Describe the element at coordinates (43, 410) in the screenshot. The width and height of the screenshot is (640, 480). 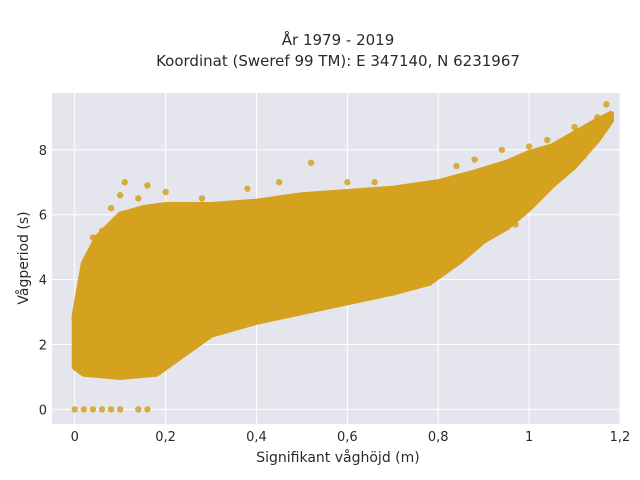
I see `y-tick-label: 0` at that location.